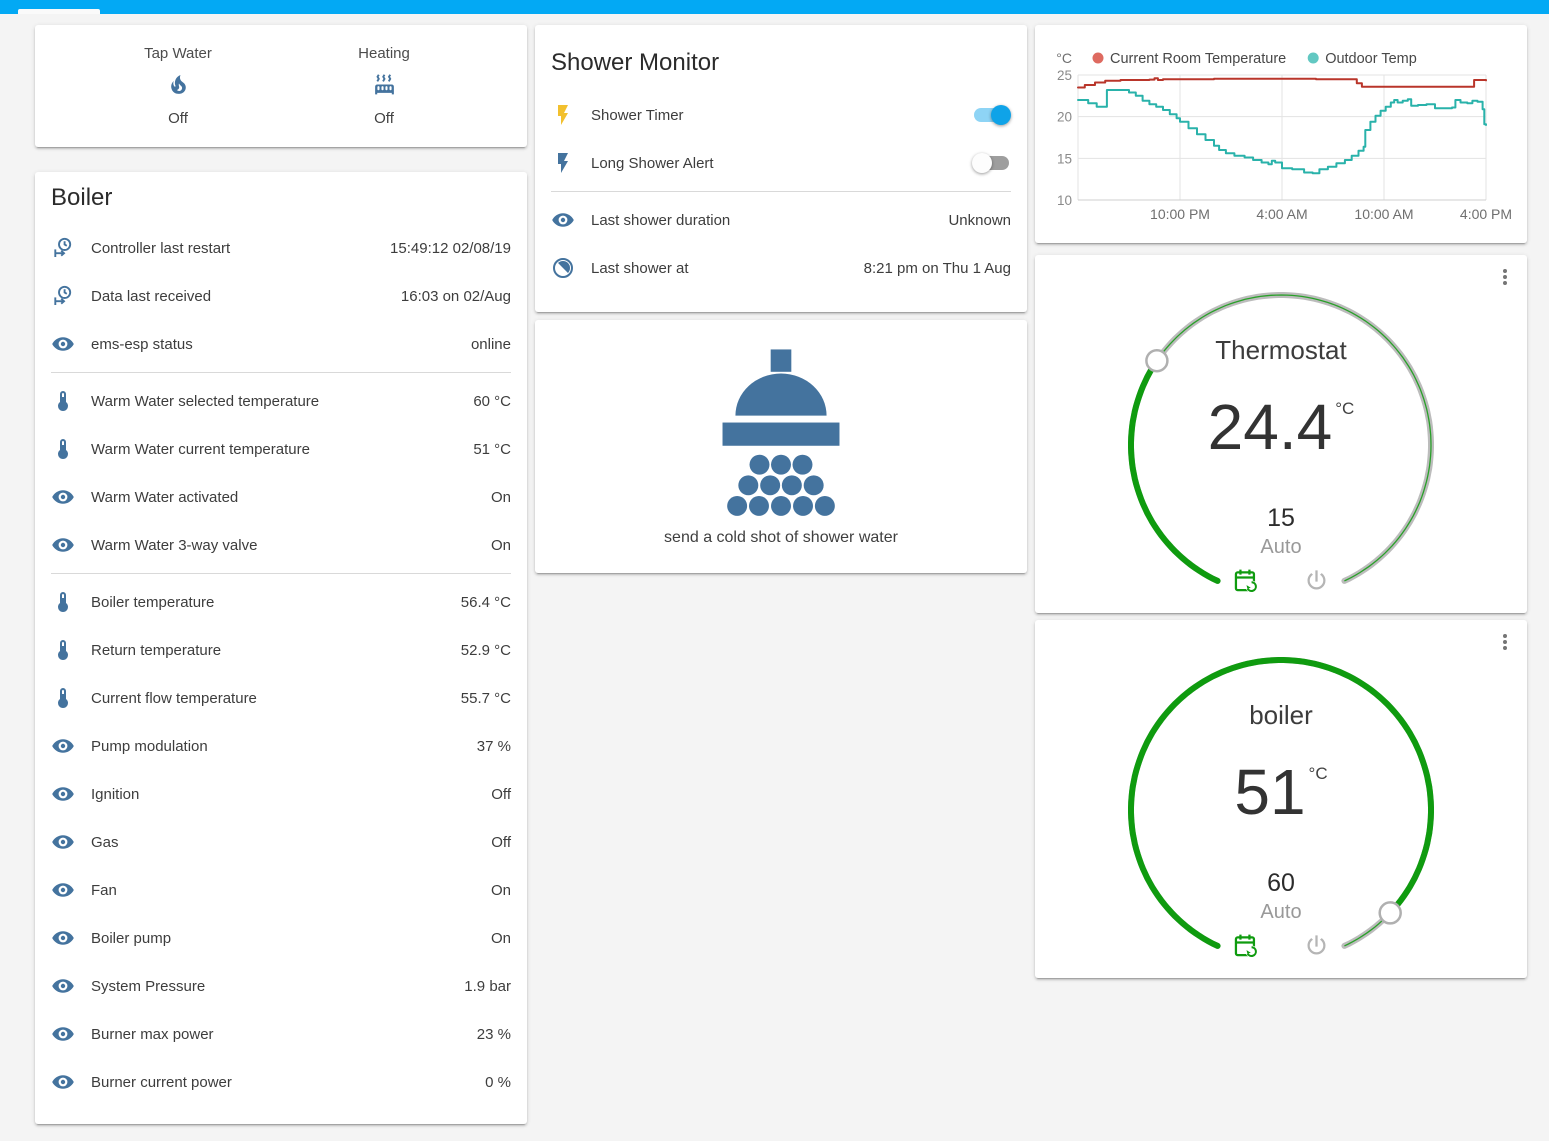 Image resolution: width=1549 pixels, height=1141 pixels. Describe the element at coordinates (115, 794) in the screenshot. I see `entity-label: Ignition` at that location.